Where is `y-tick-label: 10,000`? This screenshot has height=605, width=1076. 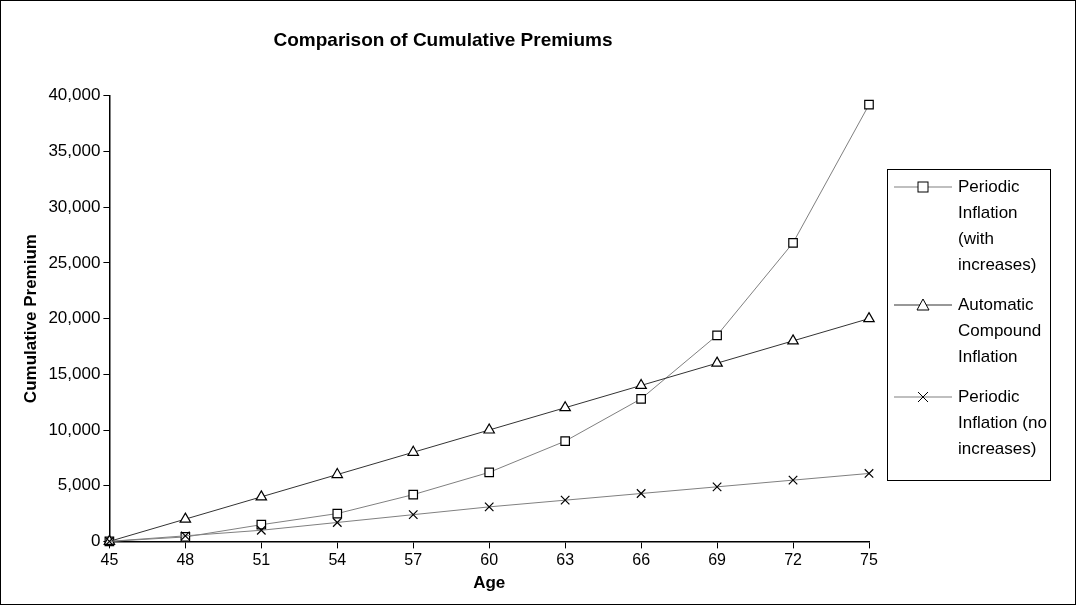 y-tick-label: 10,000 is located at coordinates (74, 429).